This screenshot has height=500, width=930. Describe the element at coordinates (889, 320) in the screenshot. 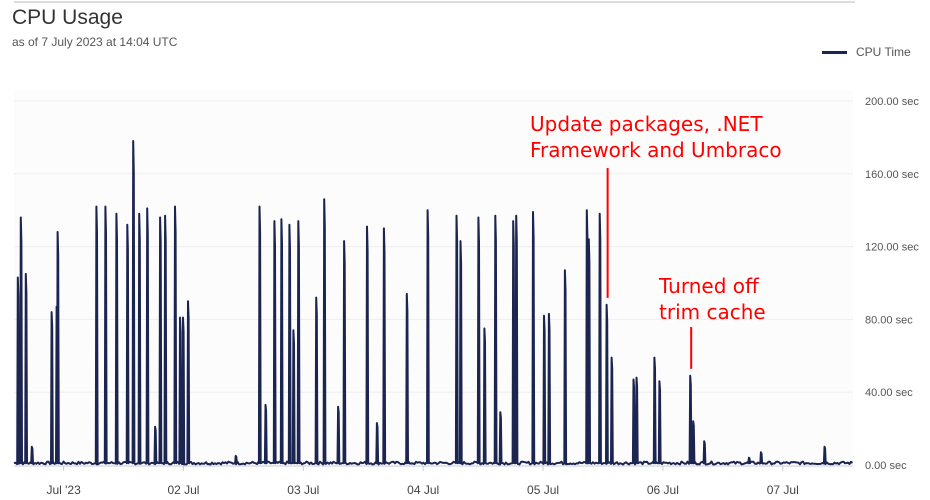

I see `y-tick-label: 80.00 sec` at that location.